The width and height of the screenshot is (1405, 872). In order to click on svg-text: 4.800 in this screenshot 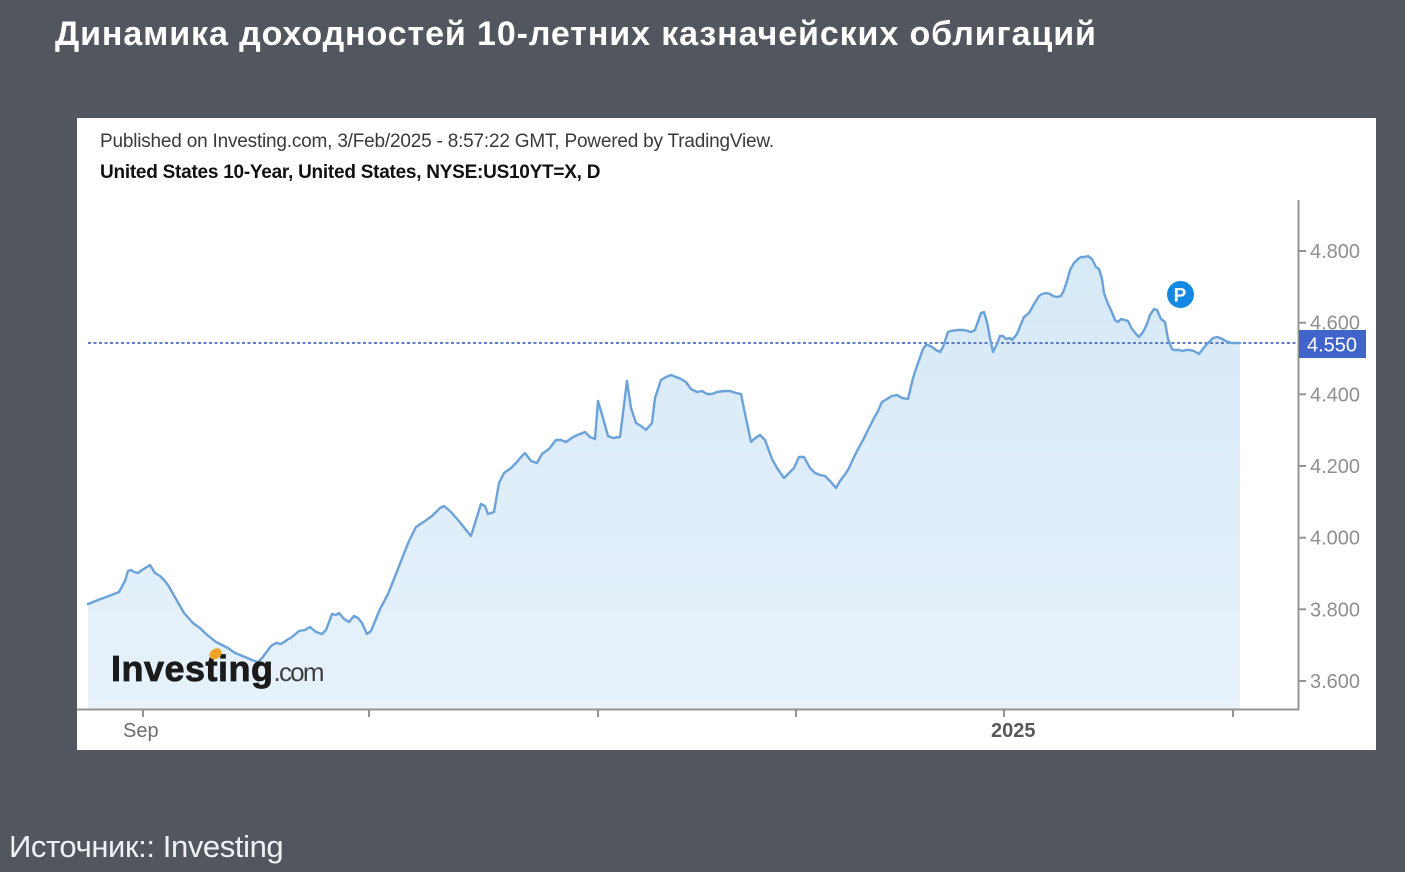, I will do `click(1335, 252)`.